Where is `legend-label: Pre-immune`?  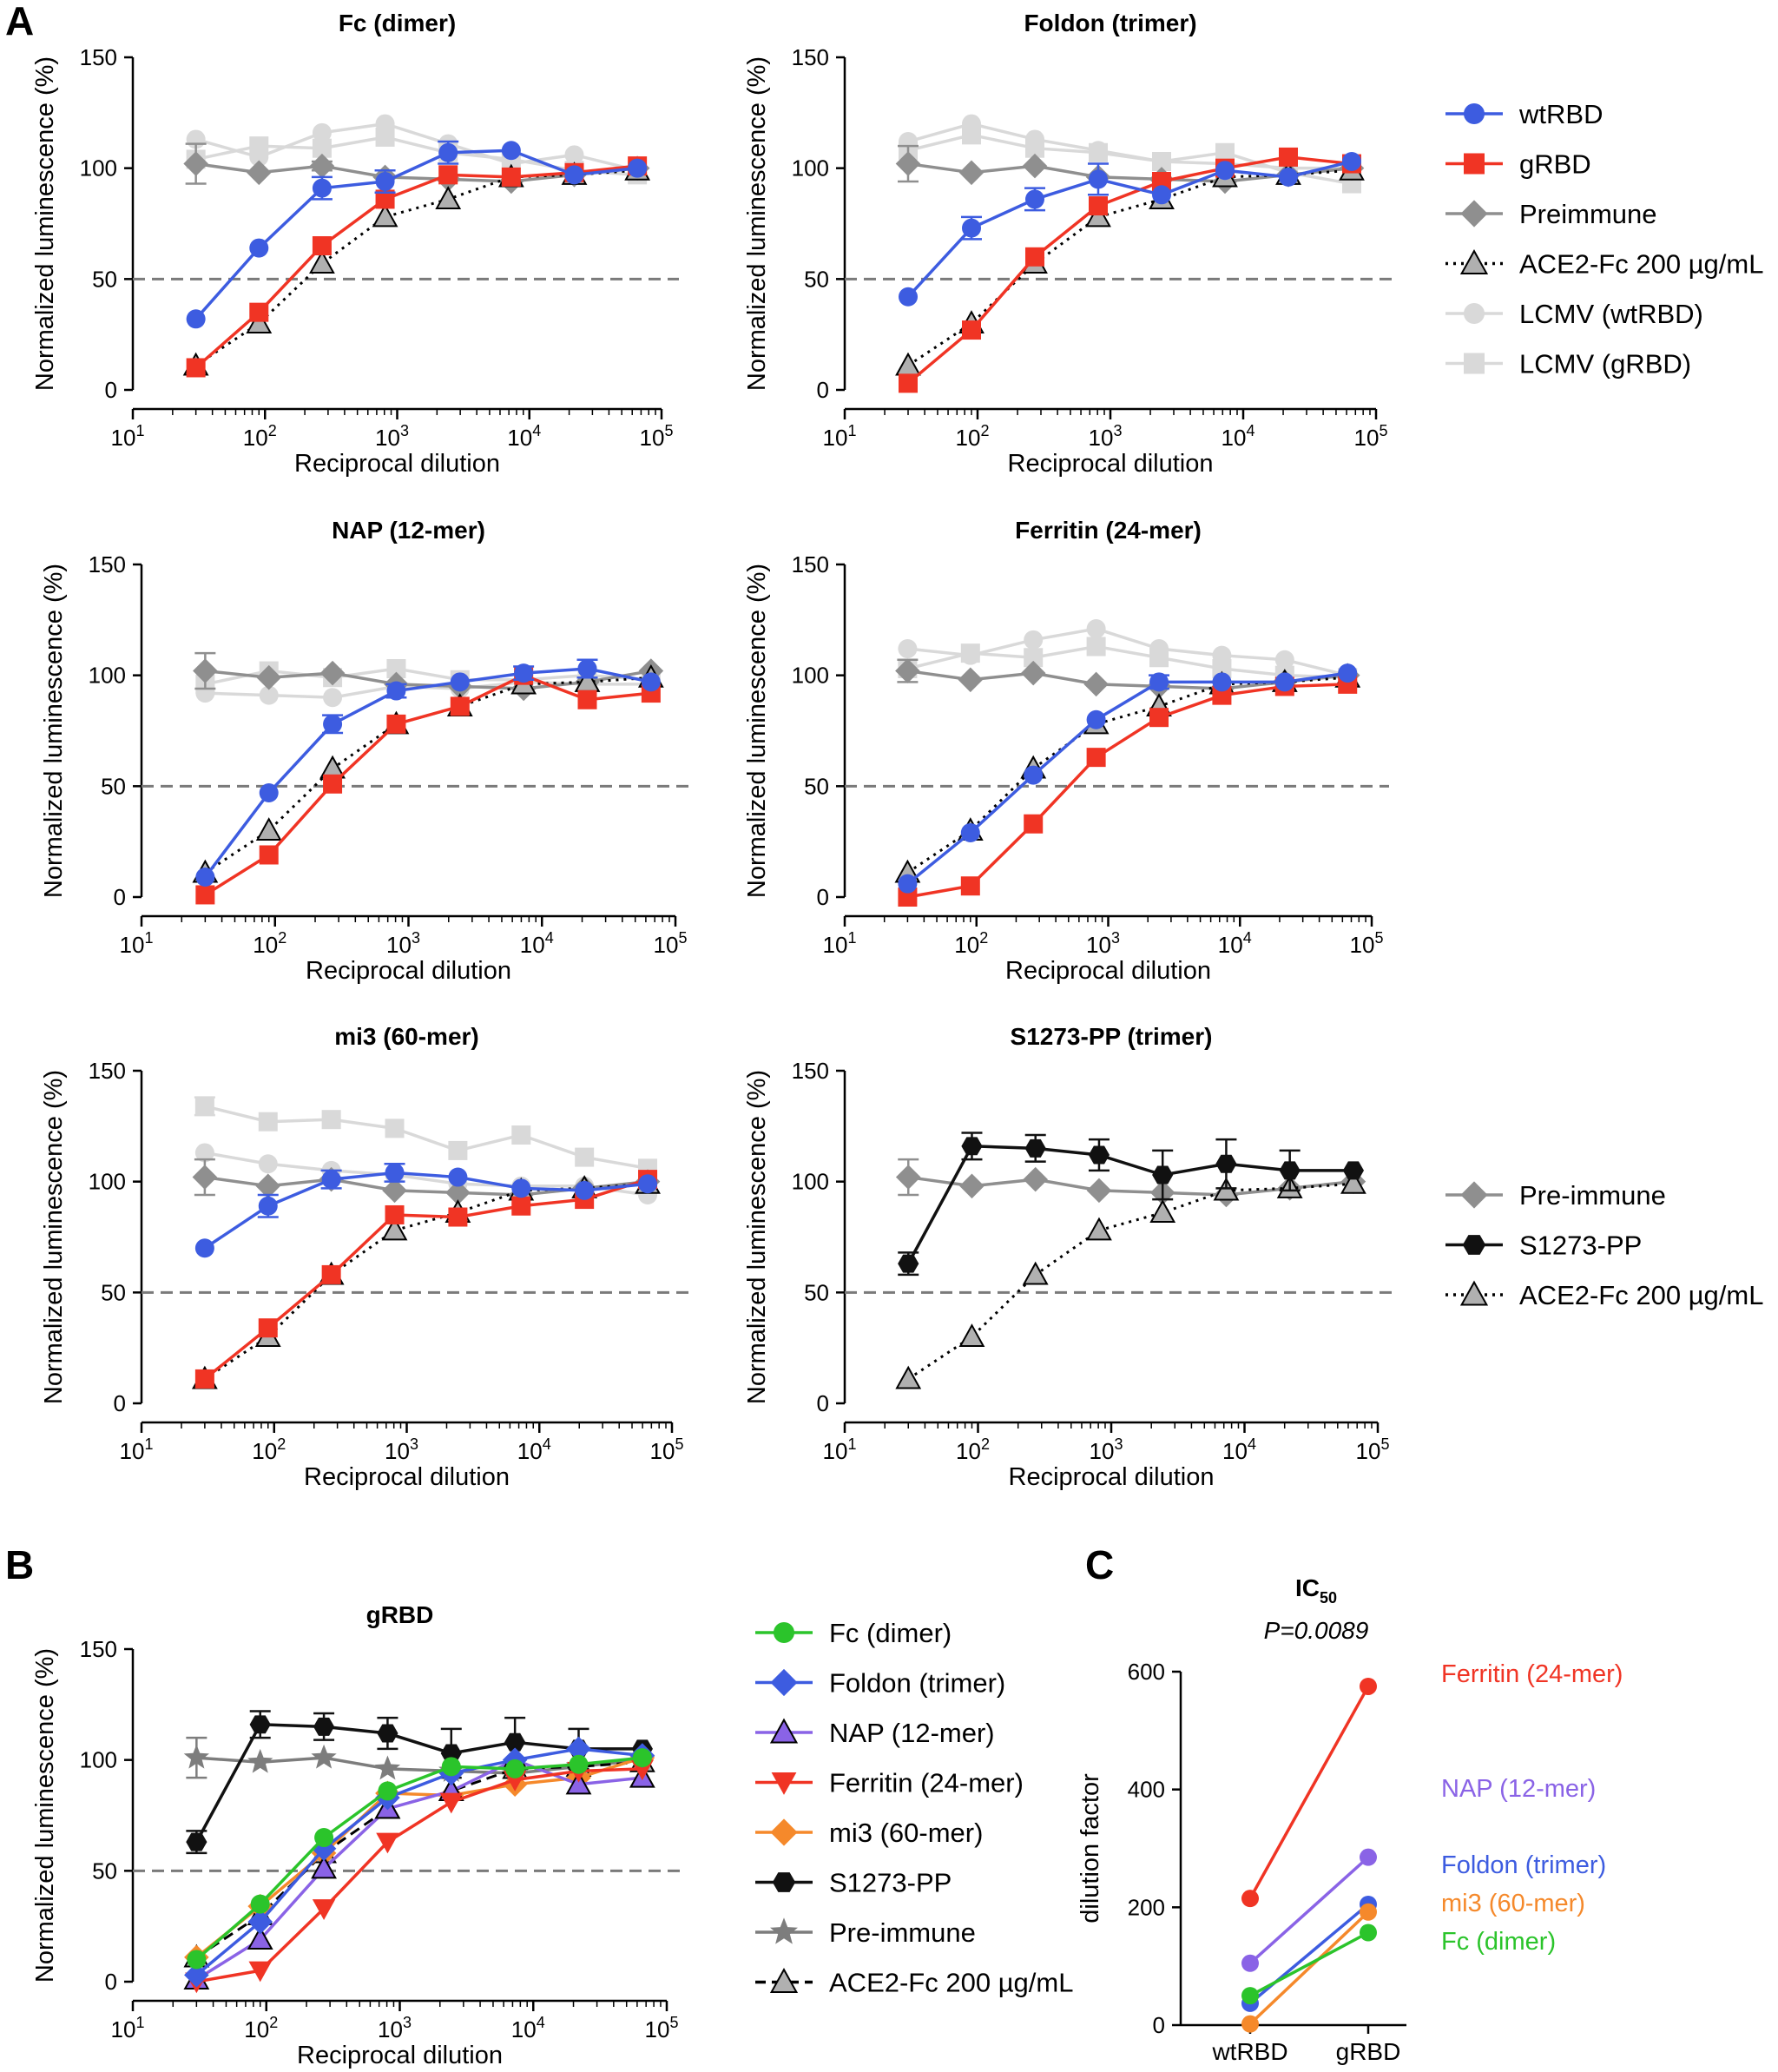 legend-label: Pre-immune is located at coordinates (903, 1933).